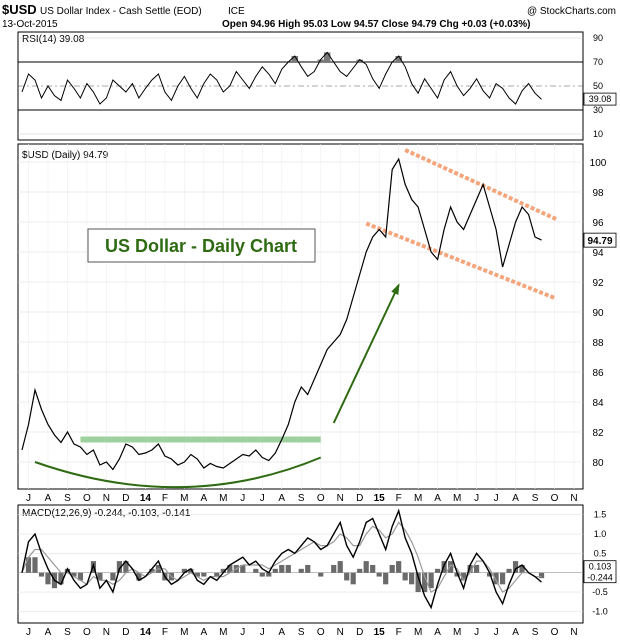  Describe the element at coordinates (555, 498) in the screenshot. I see `price-x-tick-label: O` at that location.